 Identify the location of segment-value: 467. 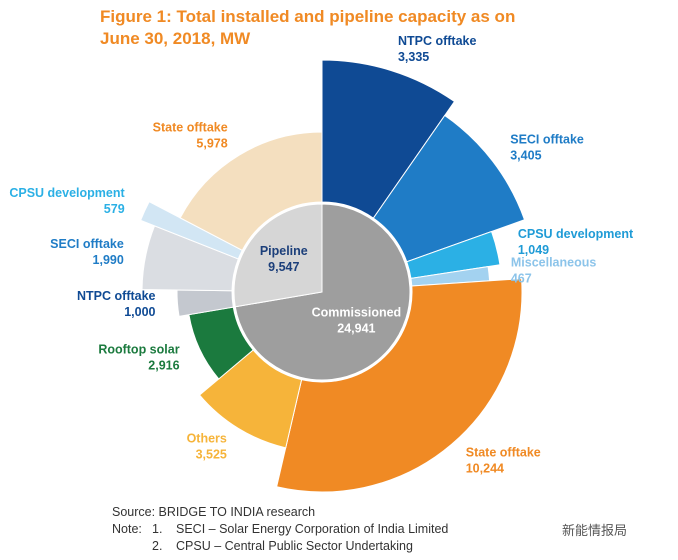
(521, 279).